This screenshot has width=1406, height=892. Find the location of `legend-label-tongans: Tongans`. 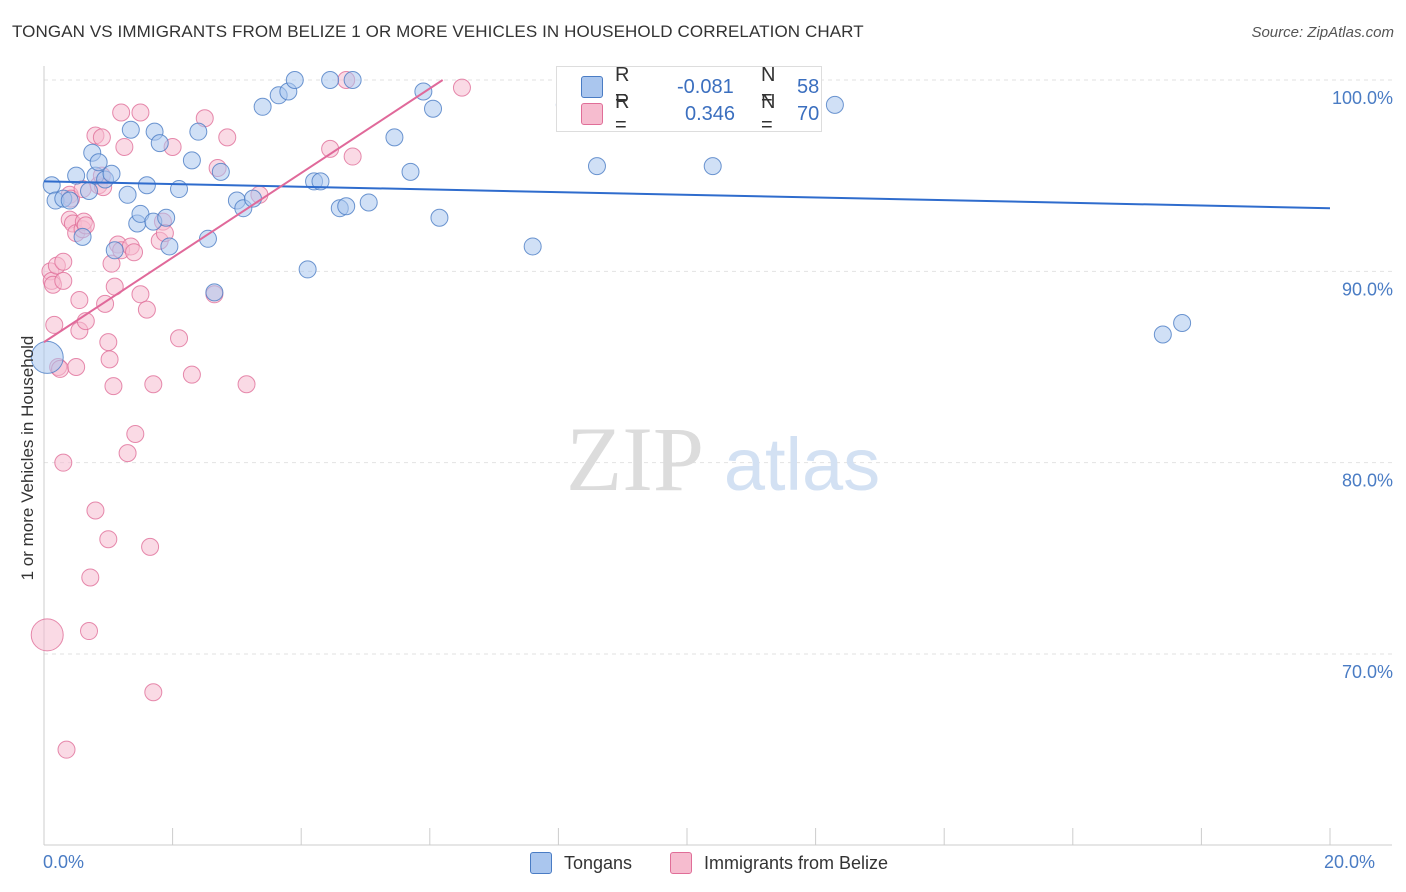

legend-label-tongans: Tongans is located at coordinates (598, 862).